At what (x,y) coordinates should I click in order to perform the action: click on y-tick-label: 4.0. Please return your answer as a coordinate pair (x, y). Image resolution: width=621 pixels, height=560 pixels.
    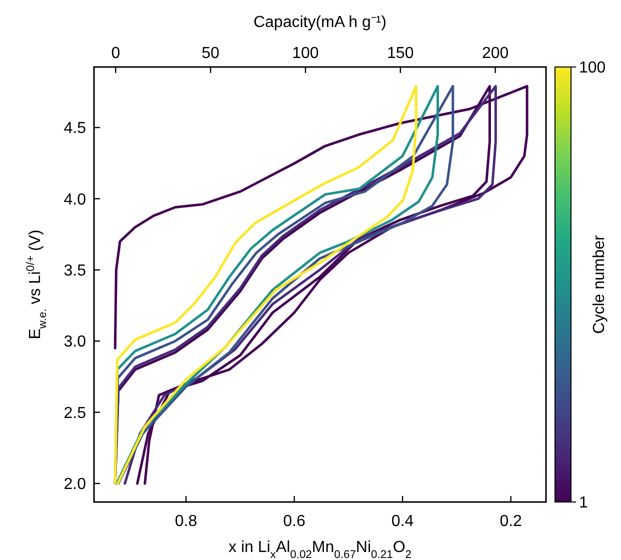
    Looking at the image, I should click on (75, 199).